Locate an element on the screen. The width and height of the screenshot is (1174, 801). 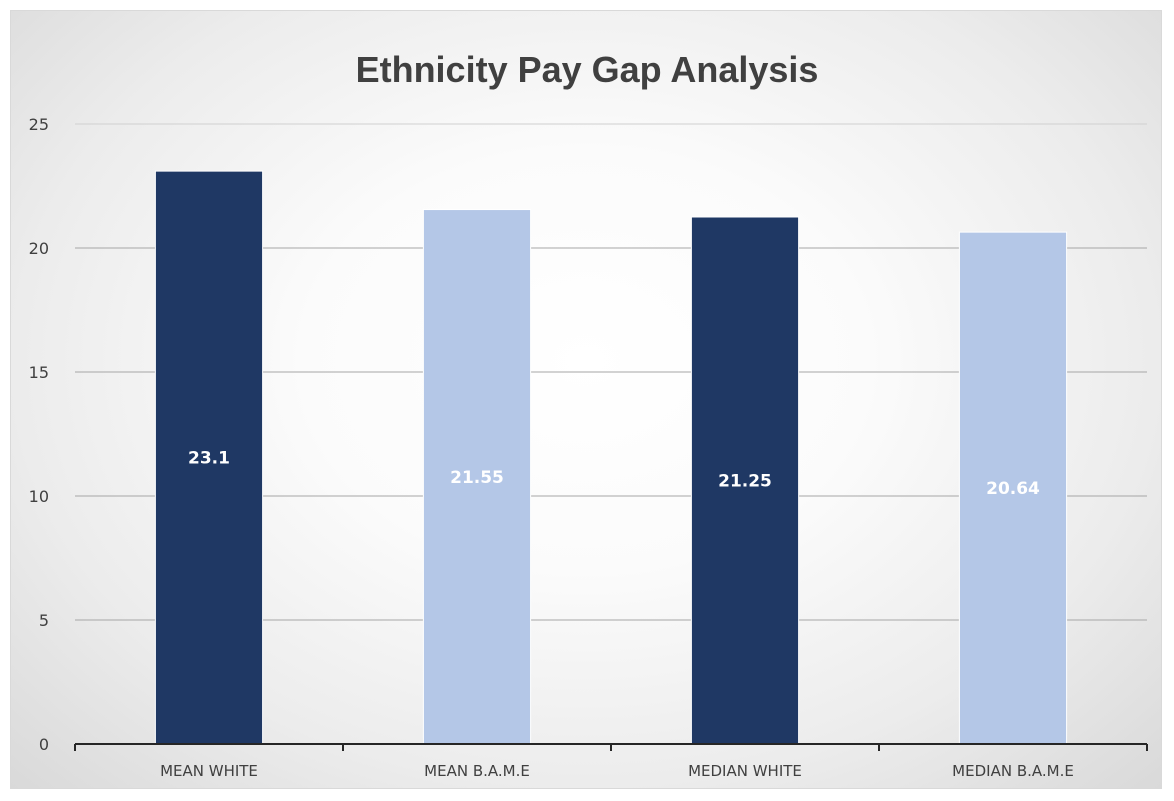
y-tick-label: 10 is located at coordinates (39, 496).